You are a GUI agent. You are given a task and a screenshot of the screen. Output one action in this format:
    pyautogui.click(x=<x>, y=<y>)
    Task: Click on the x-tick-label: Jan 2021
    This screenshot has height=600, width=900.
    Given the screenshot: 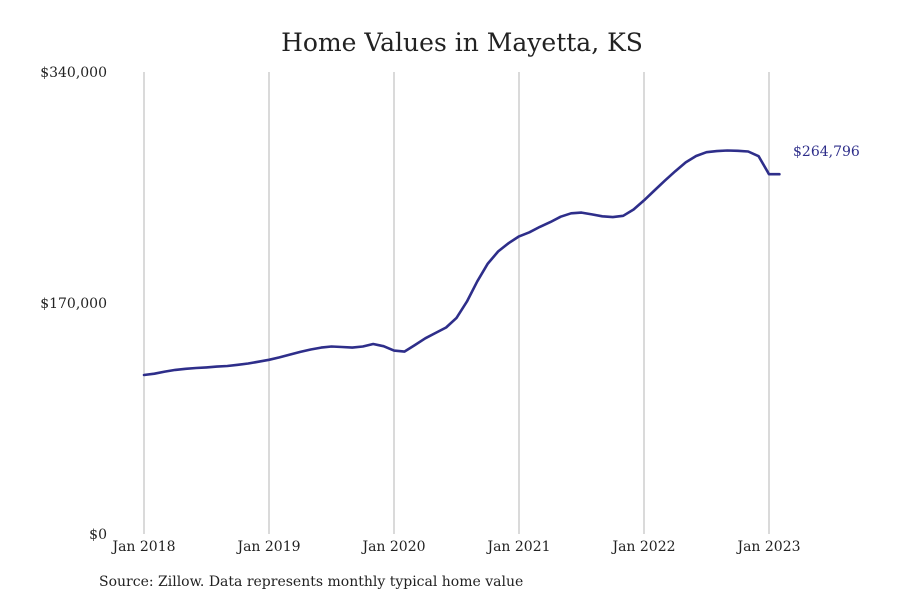 What is the action you would take?
    pyautogui.click(x=517, y=547)
    